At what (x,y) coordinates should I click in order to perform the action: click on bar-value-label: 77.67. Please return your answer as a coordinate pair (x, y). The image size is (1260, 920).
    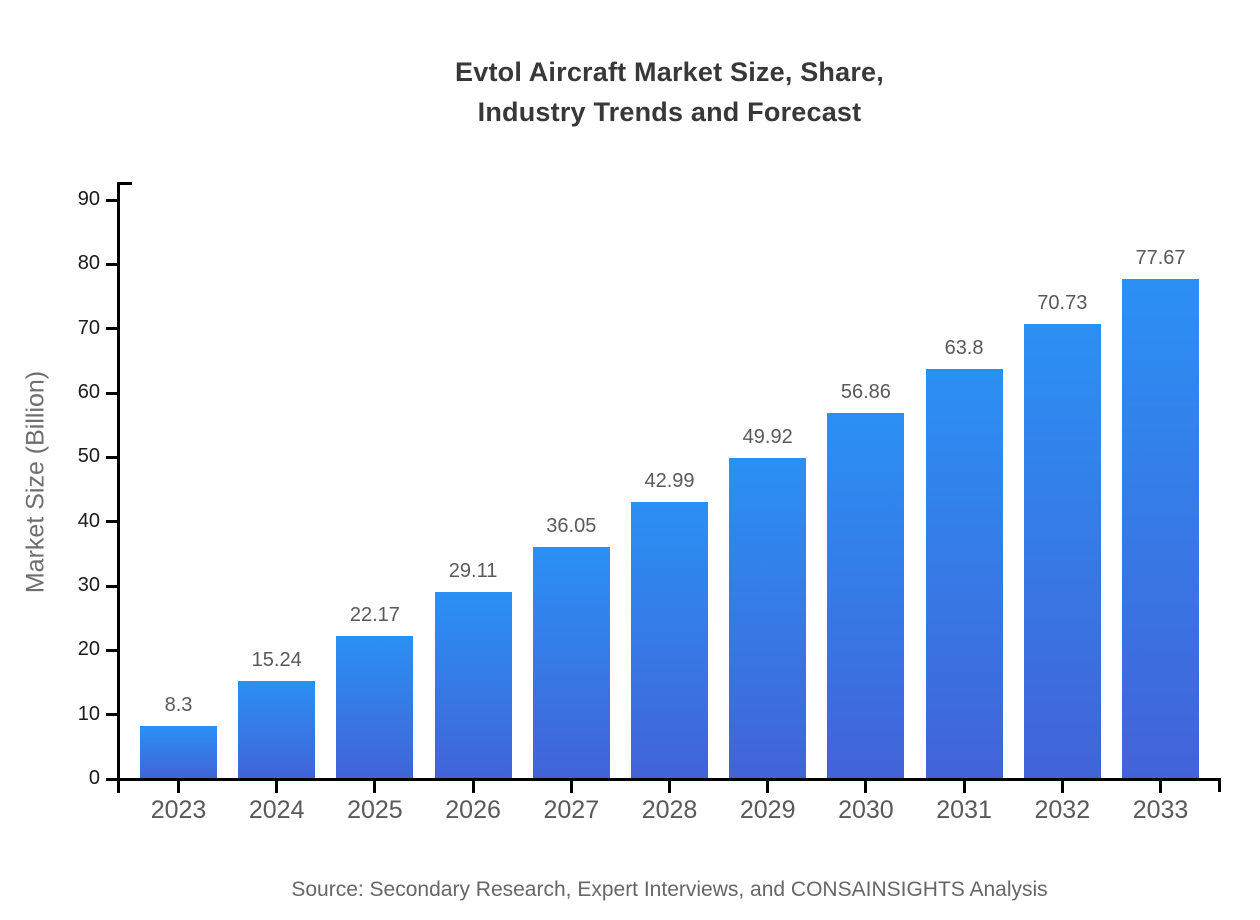
    Looking at the image, I should click on (1160, 258).